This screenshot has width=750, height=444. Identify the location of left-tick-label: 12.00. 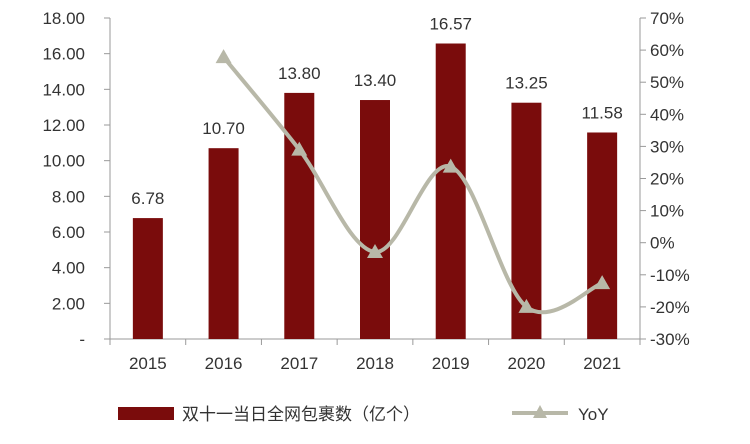
(63, 125).